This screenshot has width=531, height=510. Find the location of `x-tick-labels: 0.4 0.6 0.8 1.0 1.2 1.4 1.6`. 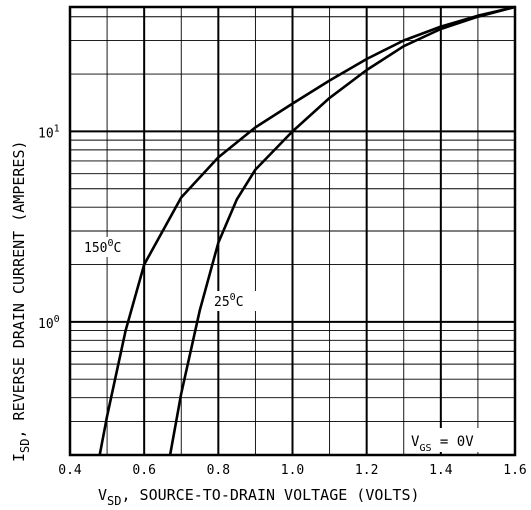

x-tick-labels: 0.4 0.6 0.8 1.0 1.2 1.4 1.6 is located at coordinates (292, 470).